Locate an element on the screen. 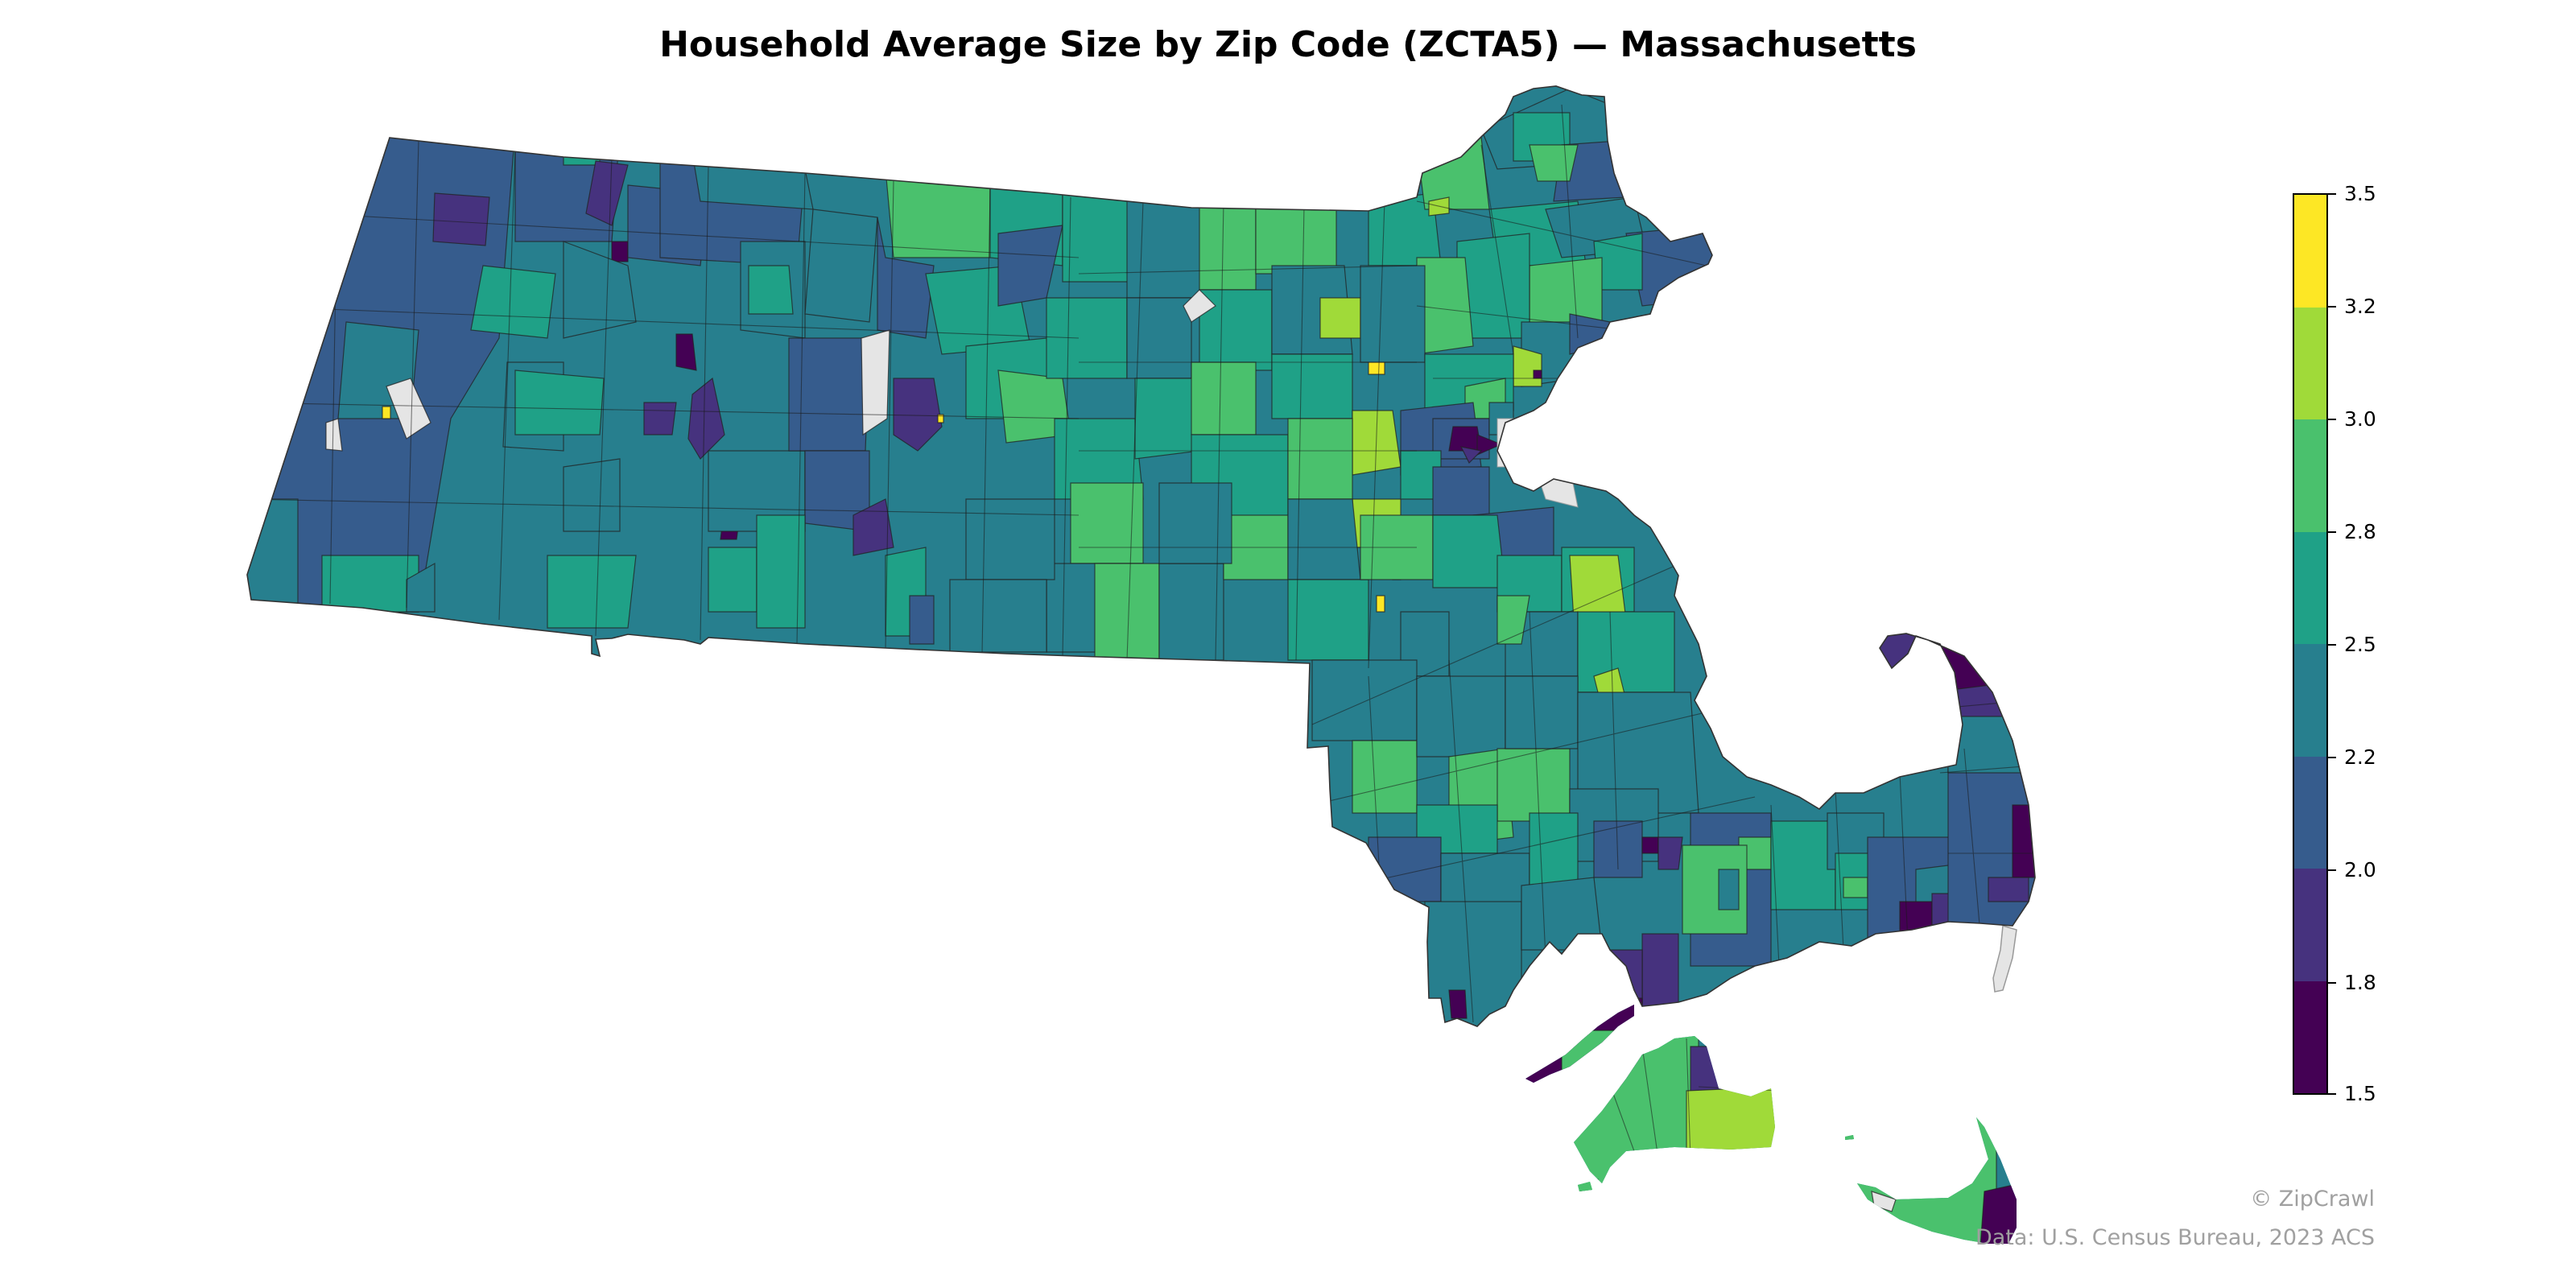  colorbar-band-2.8-3.0 is located at coordinates (2310, 475).